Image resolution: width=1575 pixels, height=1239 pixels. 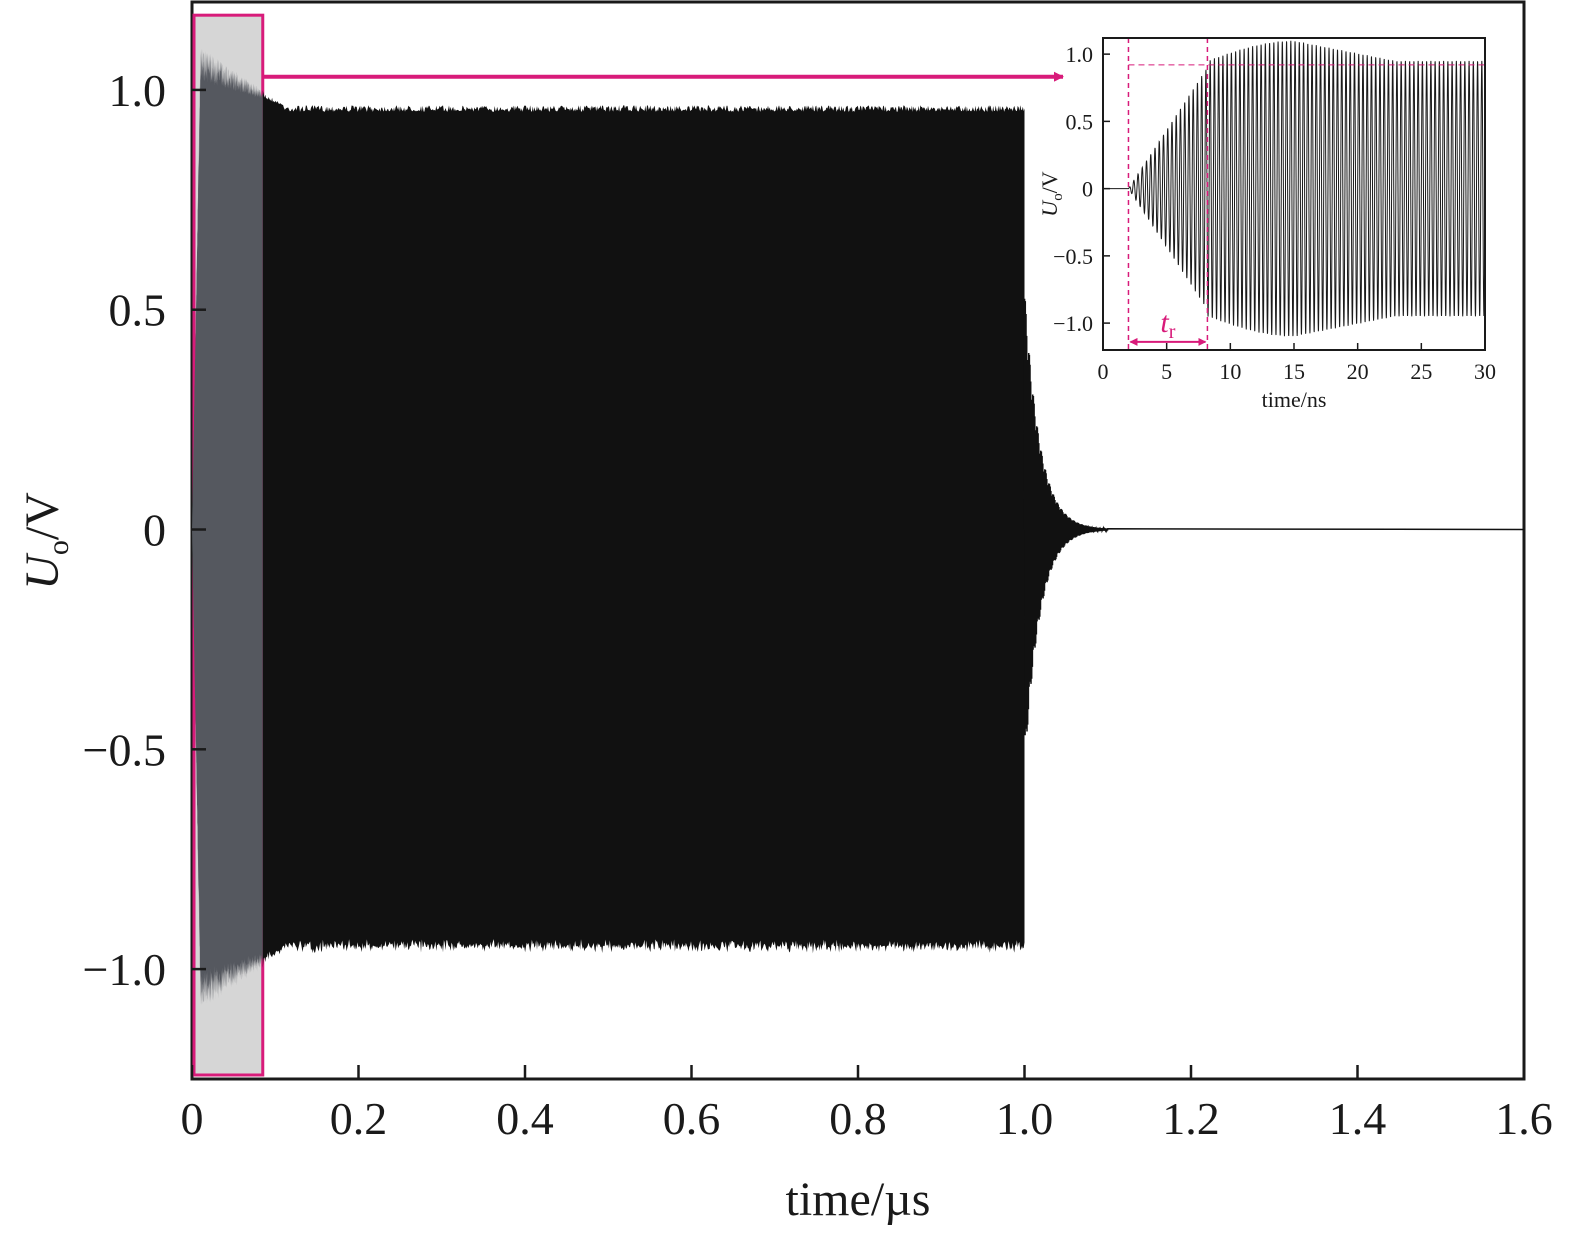 What do you see at coordinates (1103, 371) in the screenshot?
I see `inset-x-tick-label: 0` at bounding box center [1103, 371].